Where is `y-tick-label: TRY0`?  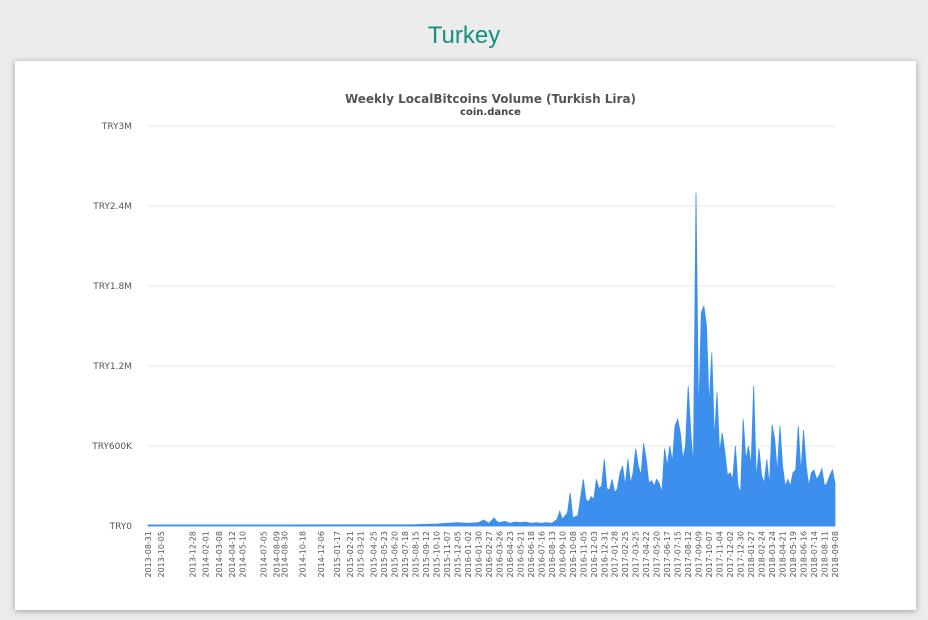 y-tick-label: TRY0 is located at coordinates (121, 527).